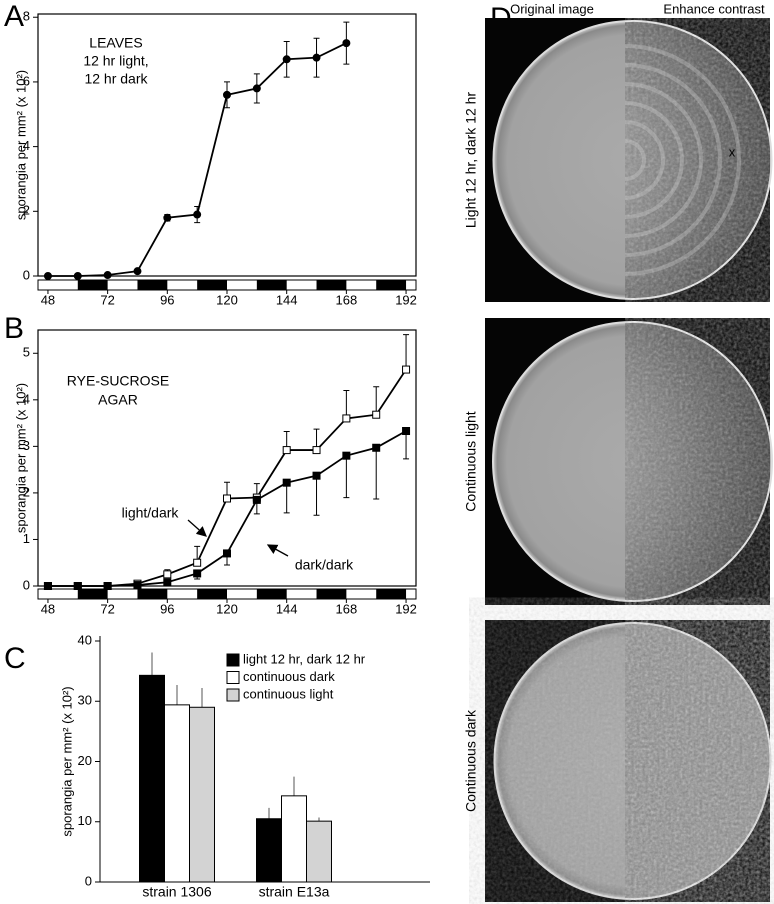 This screenshot has height=904, width=774. Describe the element at coordinates (304, 658) in the screenshot. I see `legend-label: light 12 hr, dark 12 hr` at that location.